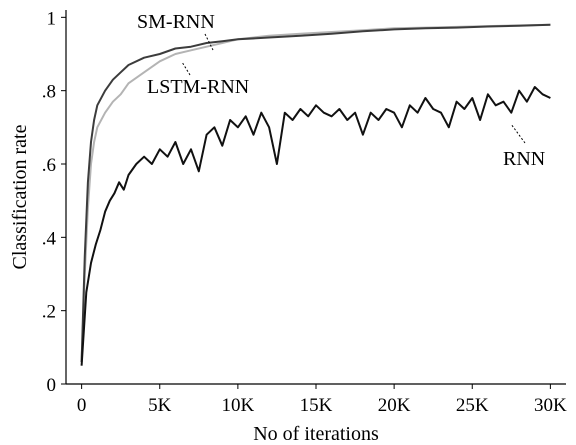 The width and height of the screenshot is (576, 445). What do you see at coordinates (209, 42) in the screenshot?
I see `sm-rnn-leader-line` at bounding box center [209, 42].